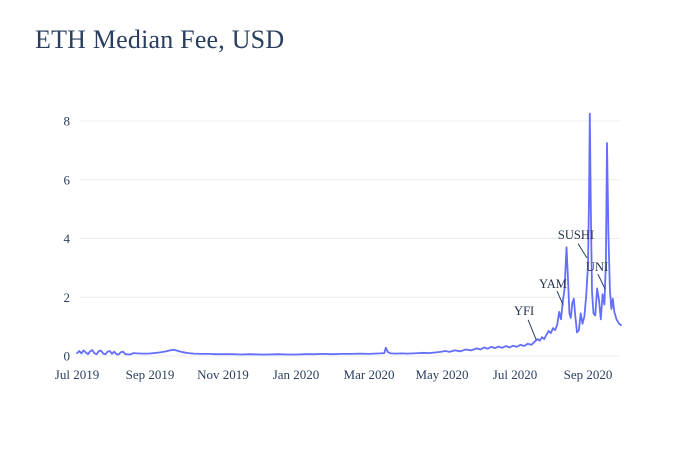 The image size is (700, 450). What do you see at coordinates (77, 374) in the screenshot?
I see `x-tick-label: Jul 2019` at bounding box center [77, 374].